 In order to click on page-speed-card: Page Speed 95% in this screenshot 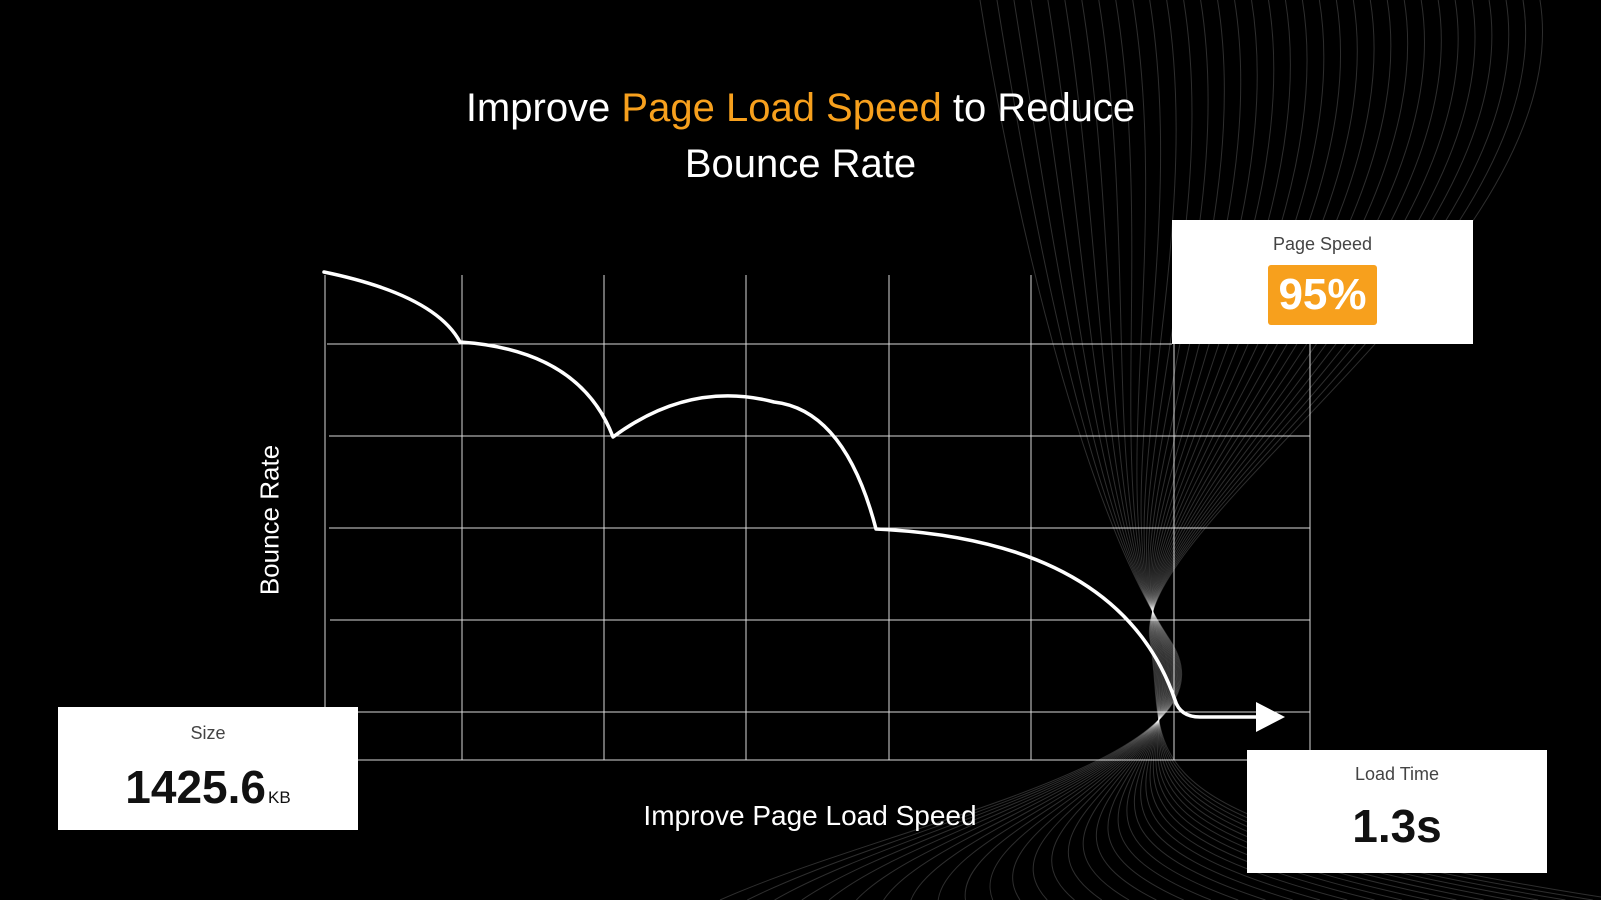, I will do `click(1322, 282)`.